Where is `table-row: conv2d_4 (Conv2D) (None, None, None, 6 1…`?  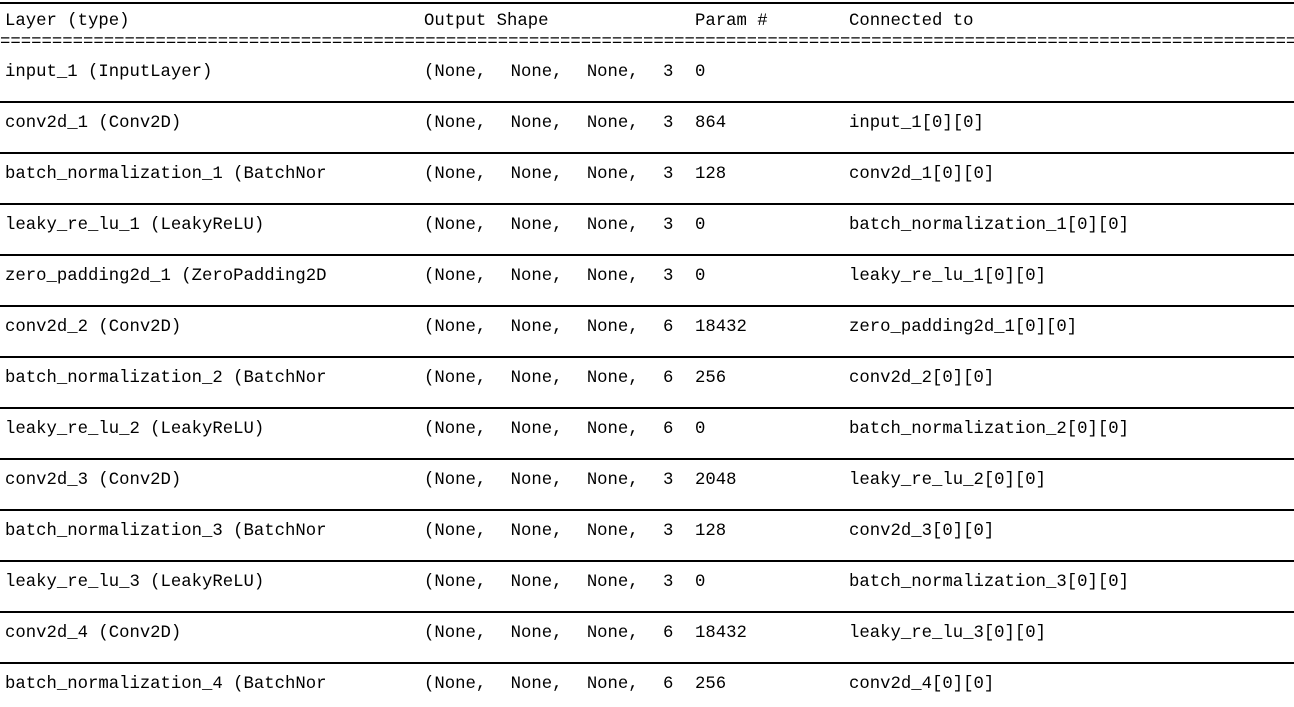
table-row: conv2d_4 (Conv2D) (None, None, None, 6 1… is located at coordinates (647, 638).